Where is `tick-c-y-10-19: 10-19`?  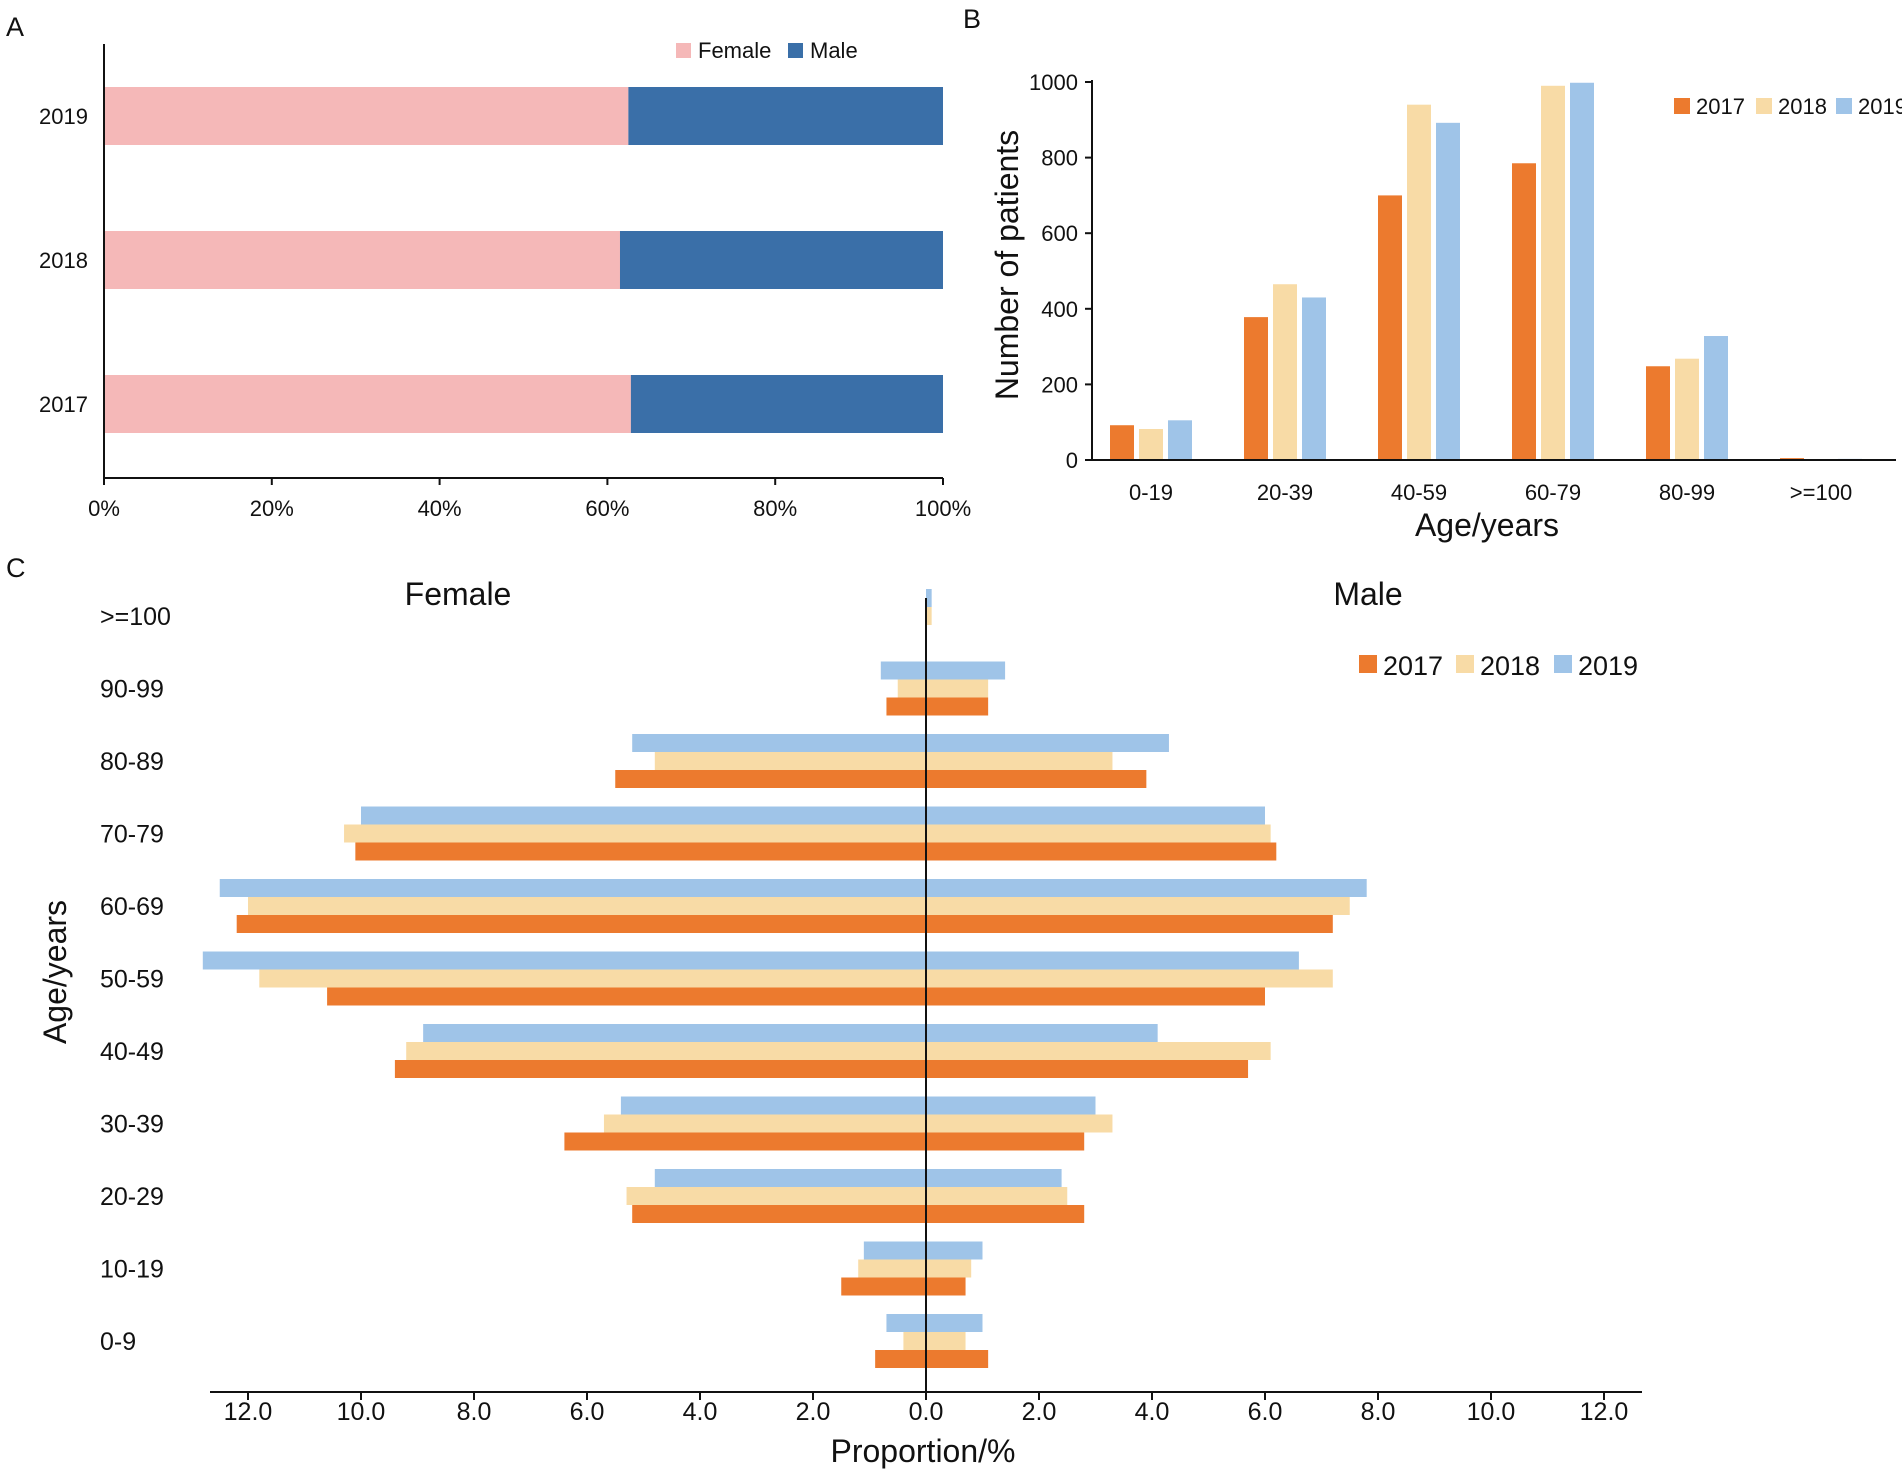 tick-c-y-10-19: 10-19 is located at coordinates (132, 1270).